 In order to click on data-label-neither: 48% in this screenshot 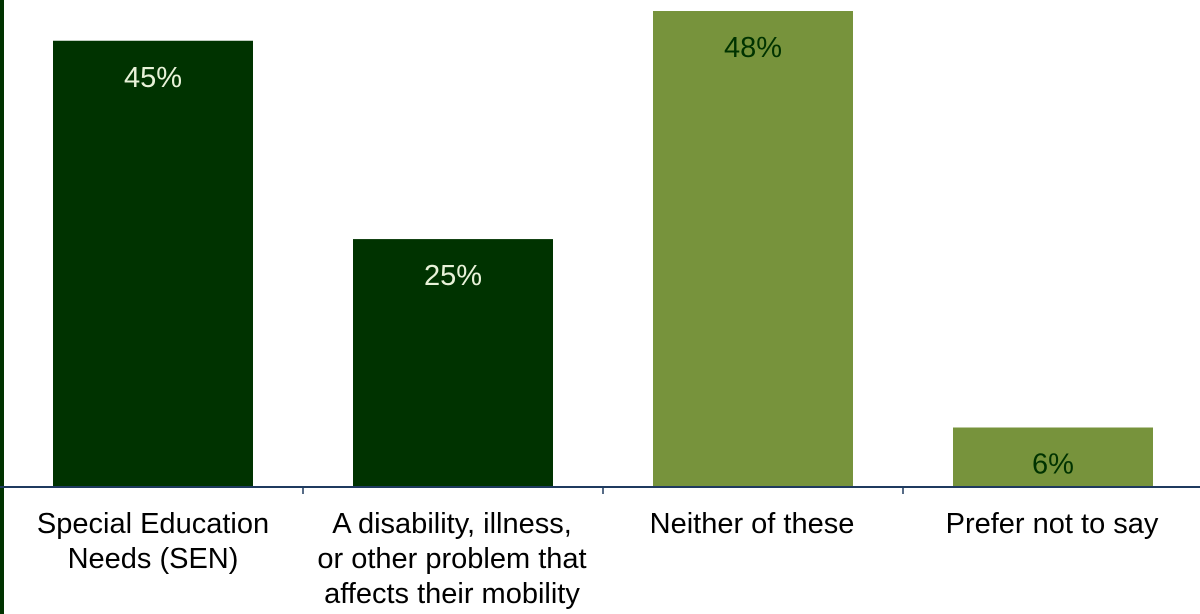, I will do `click(753, 48)`.